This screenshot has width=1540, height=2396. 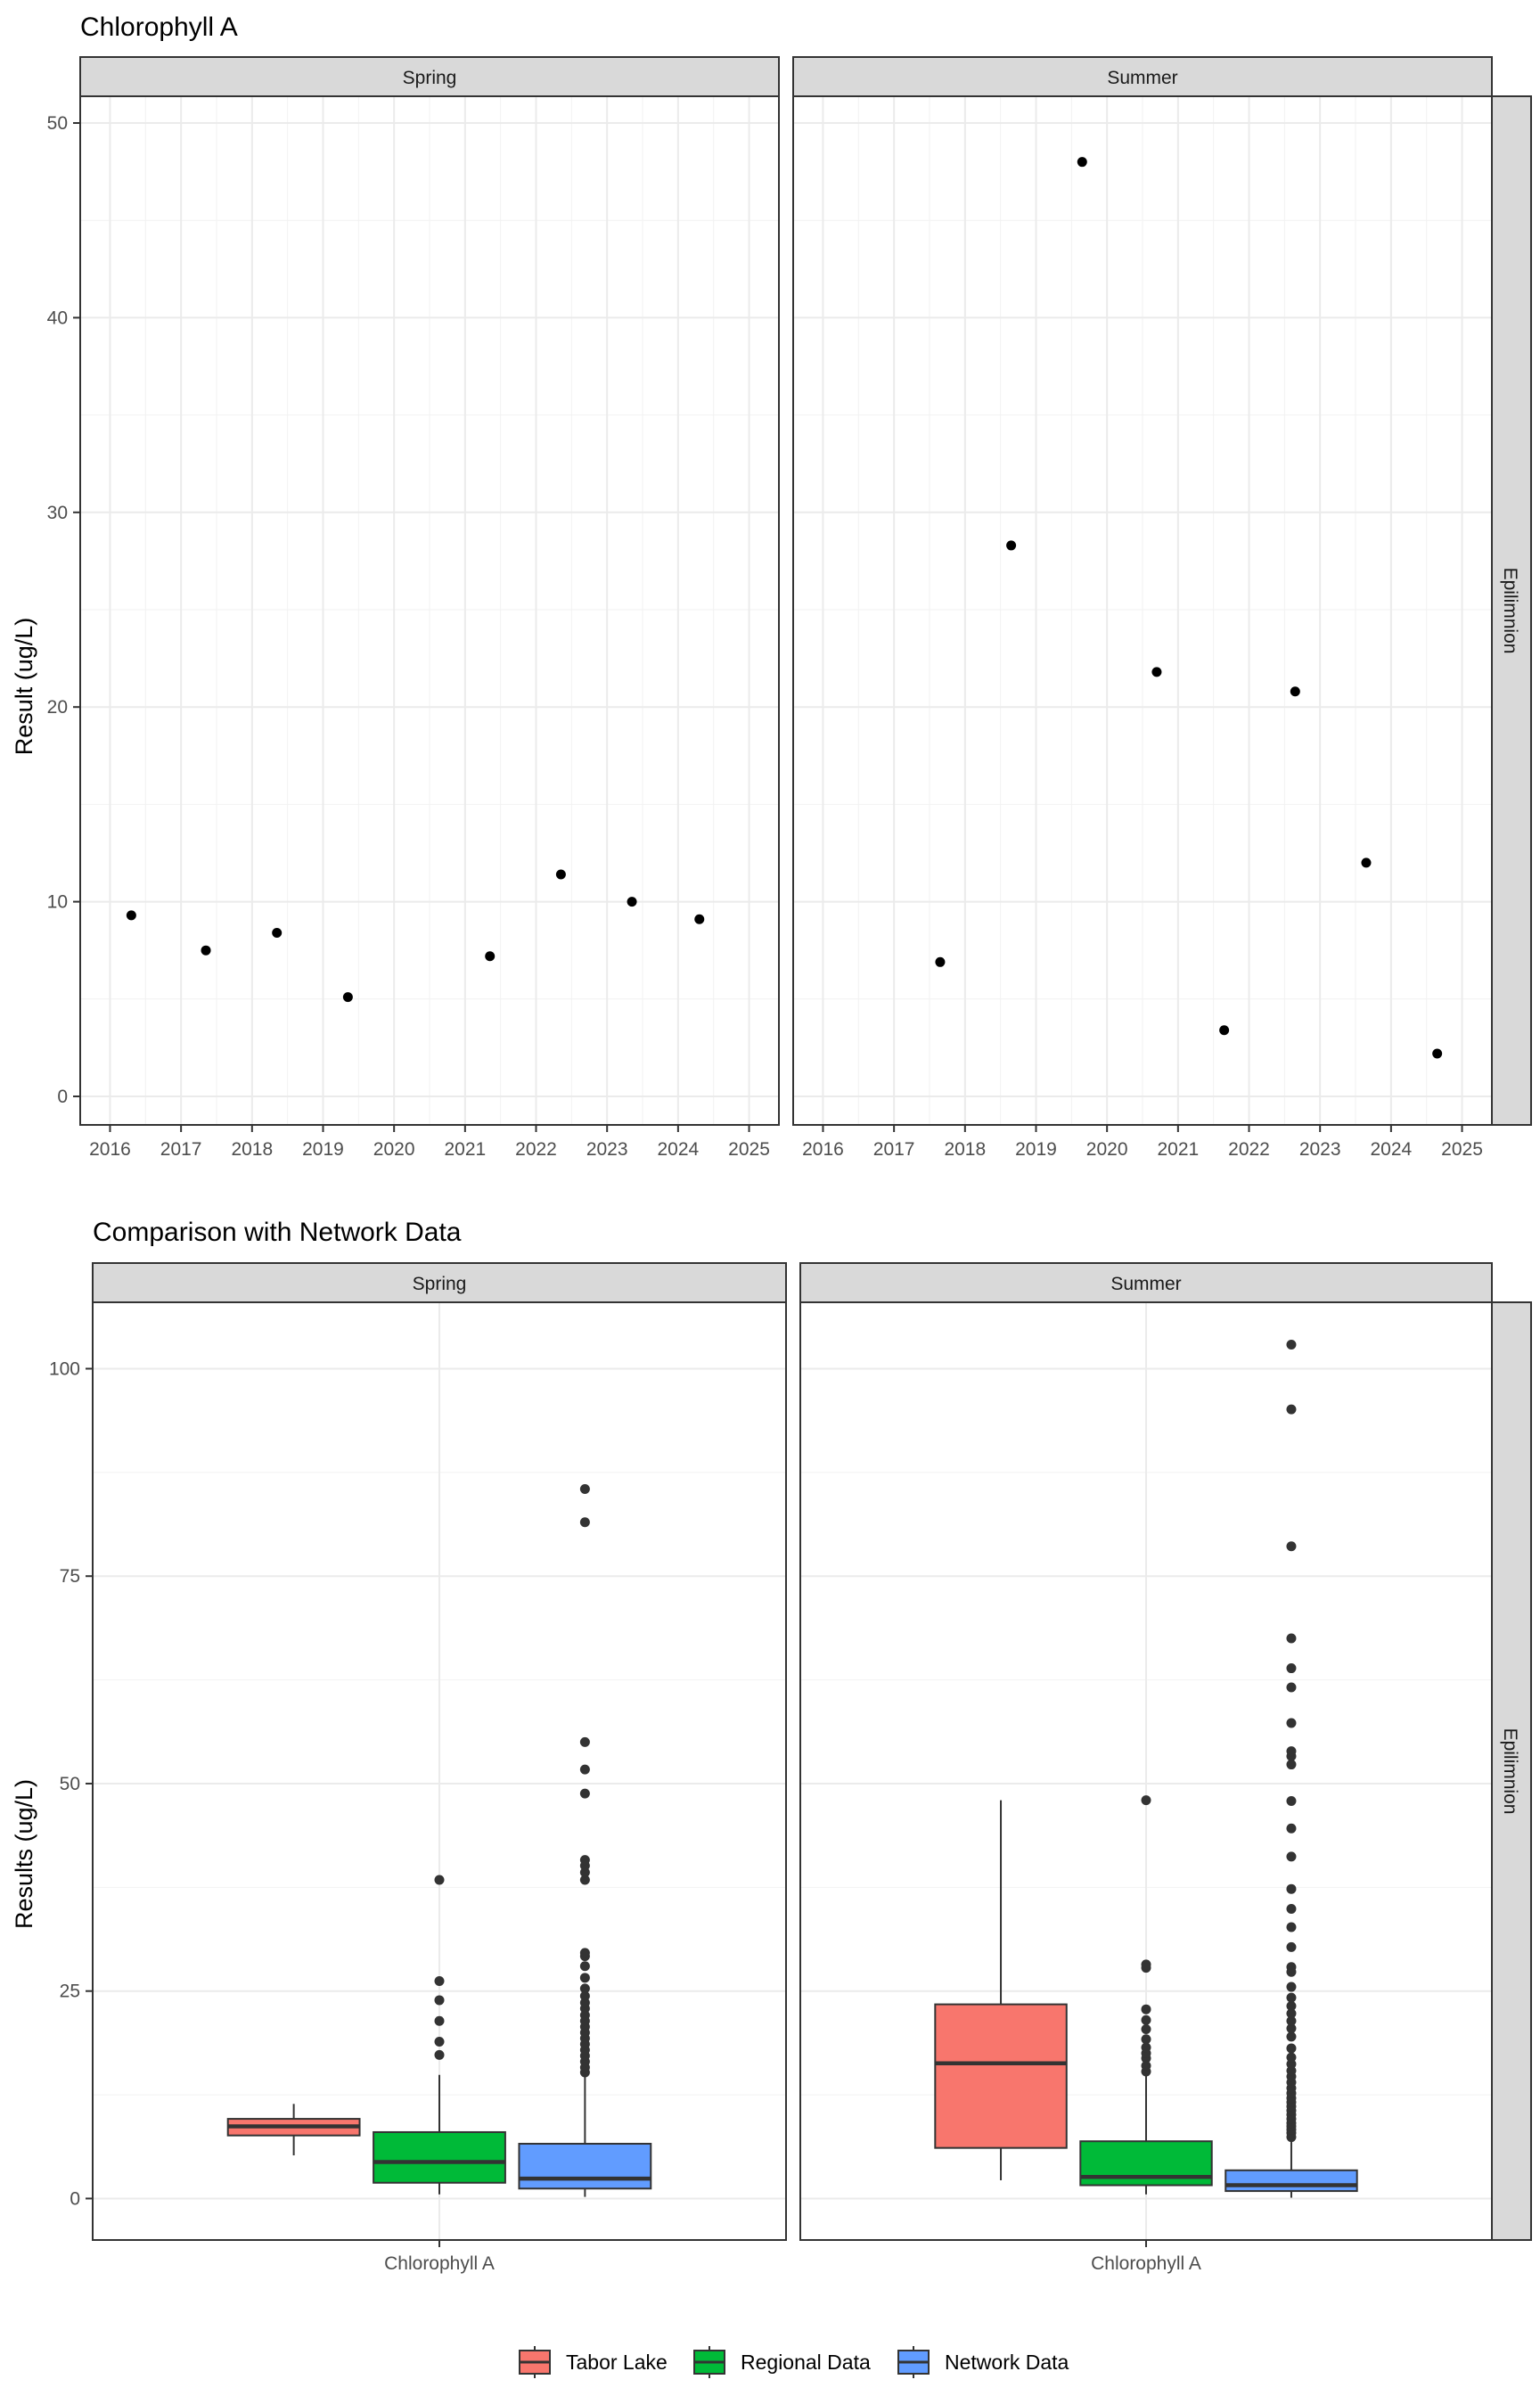 I want to click on boxplot-y-axis: 0 25 50 75 100, so click(x=71, y=1783).